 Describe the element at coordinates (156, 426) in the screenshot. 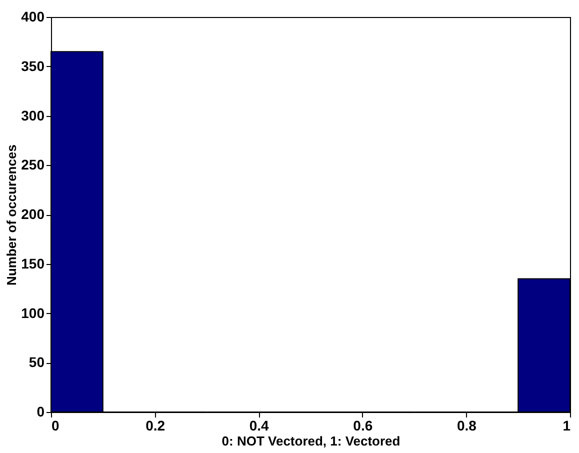

I see `x-tick-label: 0.2` at that location.